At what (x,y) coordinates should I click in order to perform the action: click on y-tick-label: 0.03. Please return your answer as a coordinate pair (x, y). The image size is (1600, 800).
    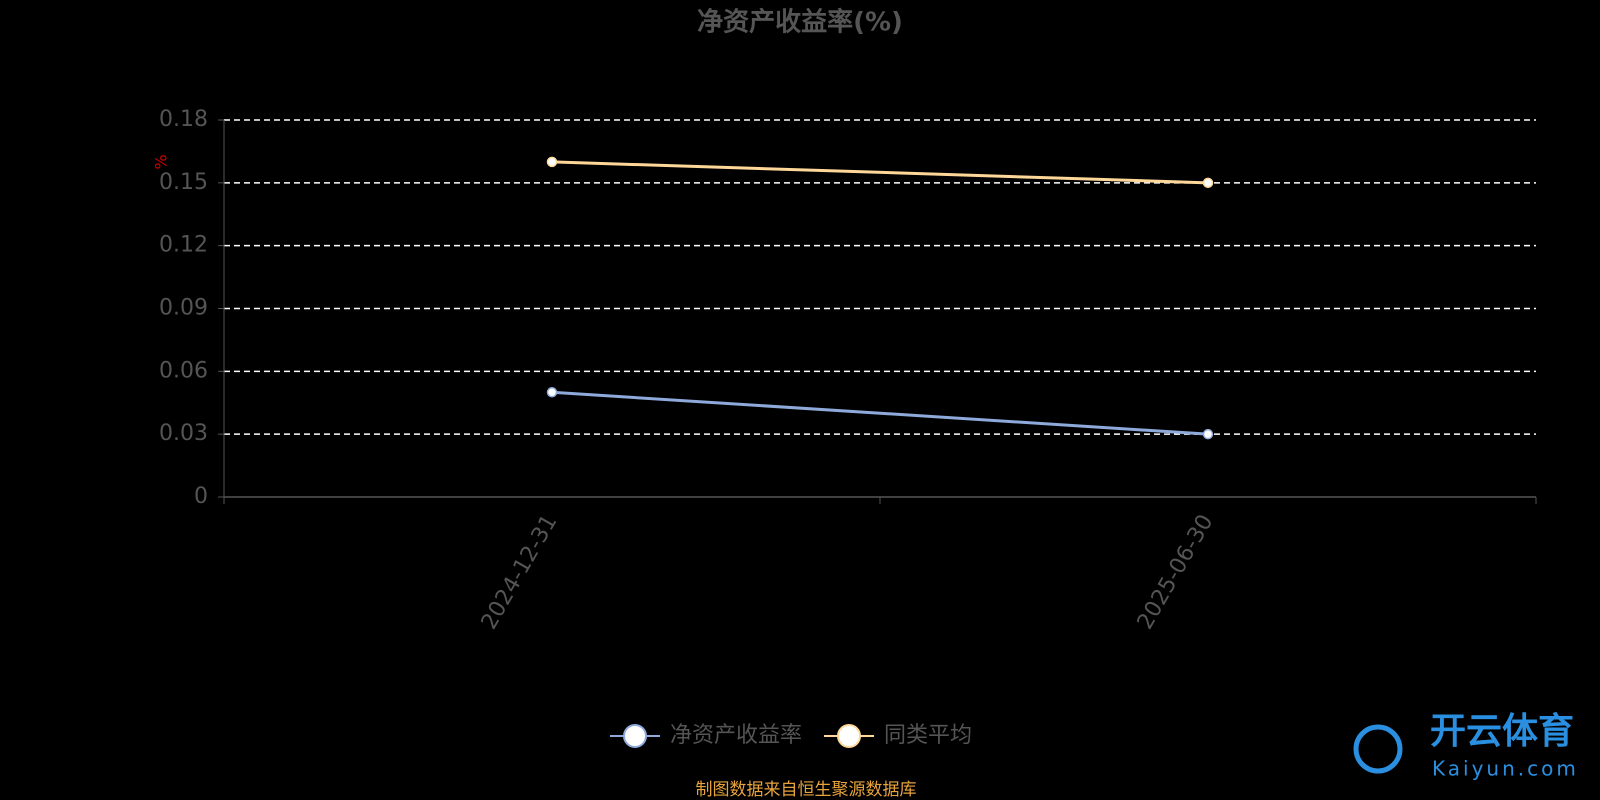
    Looking at the image, I should click on (183, 433).